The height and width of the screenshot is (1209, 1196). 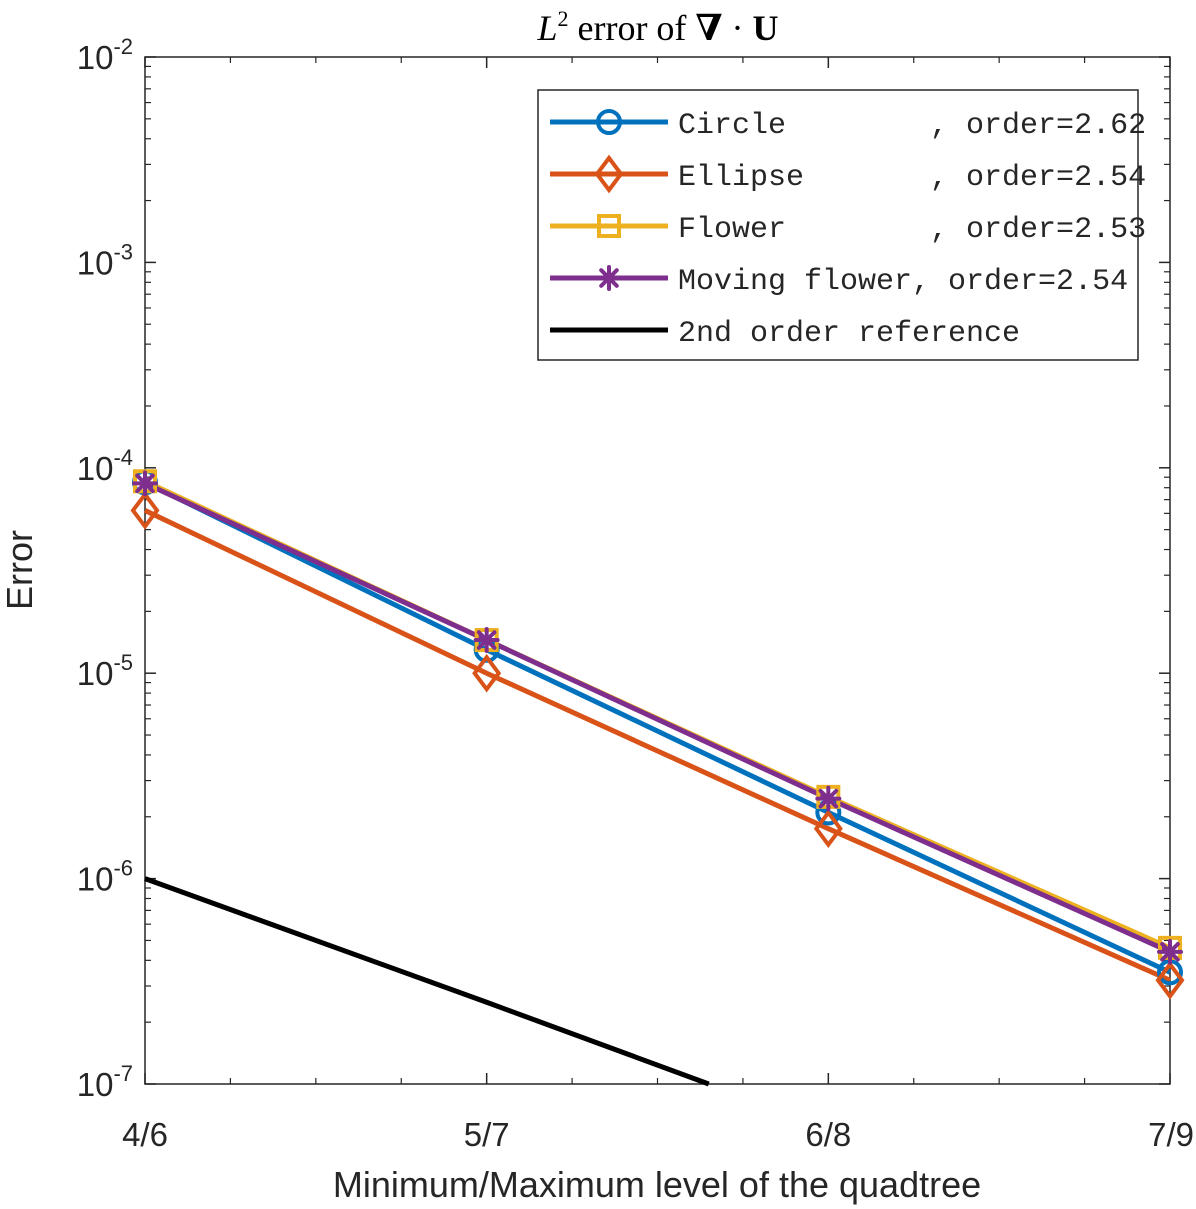 What do you see at coordinates (849, 334) in the screenshot?
I see `legend-label-2nd-order-reference: 2nd order reference` at bounding box center [849, 334].